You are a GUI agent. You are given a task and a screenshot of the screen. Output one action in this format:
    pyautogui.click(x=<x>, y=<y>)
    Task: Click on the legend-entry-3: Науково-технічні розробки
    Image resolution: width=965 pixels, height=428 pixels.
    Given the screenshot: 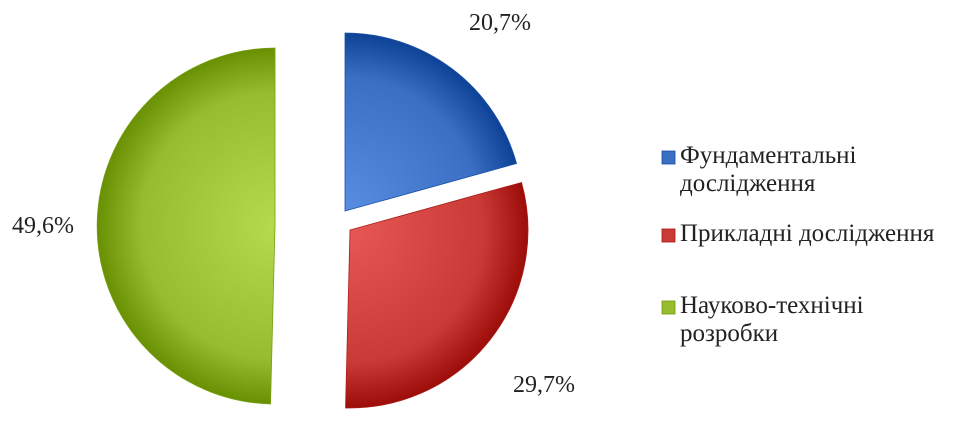 What is the action you would take?
    pyautogui.click(x=762, y=319)
    